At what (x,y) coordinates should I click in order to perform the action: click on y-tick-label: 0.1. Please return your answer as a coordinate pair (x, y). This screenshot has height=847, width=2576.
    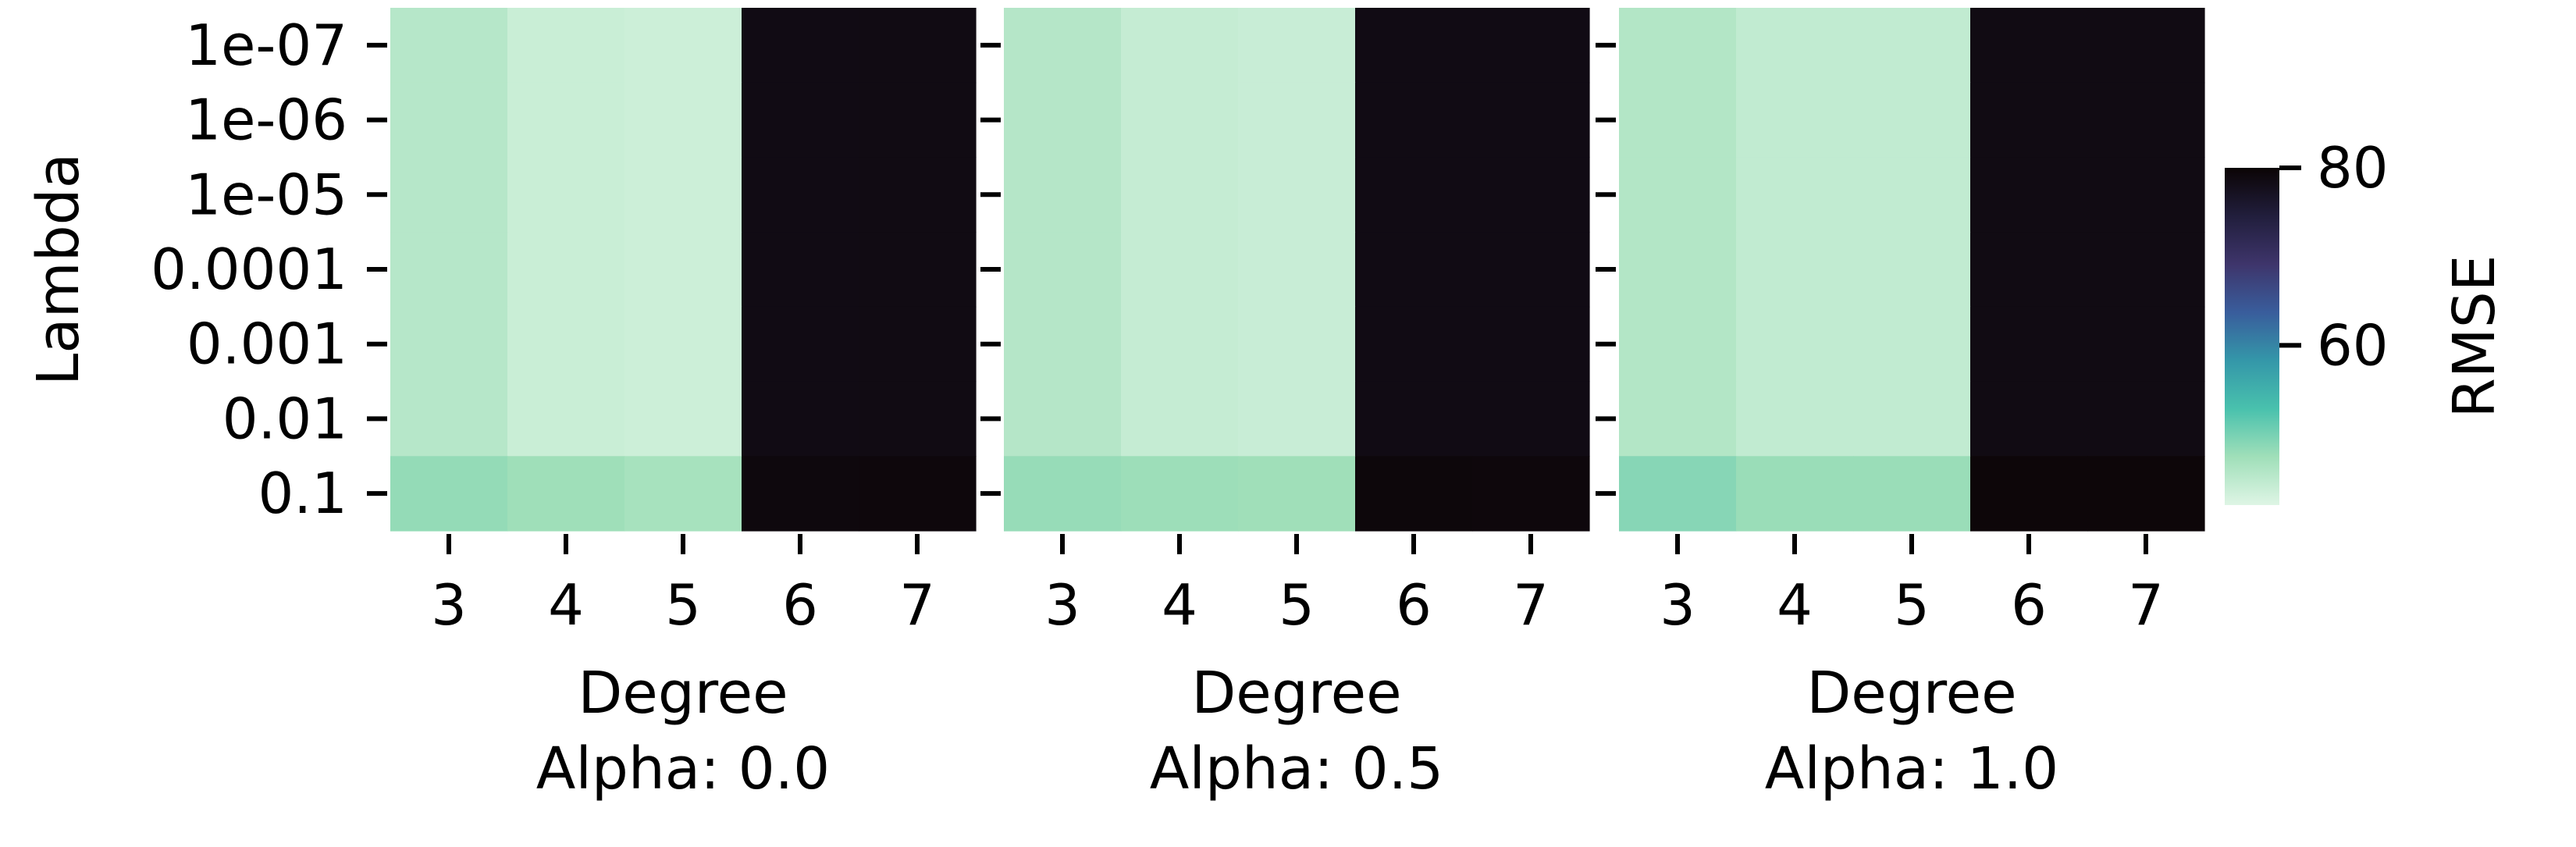
    Looking at the image, I should click on (302, 493).